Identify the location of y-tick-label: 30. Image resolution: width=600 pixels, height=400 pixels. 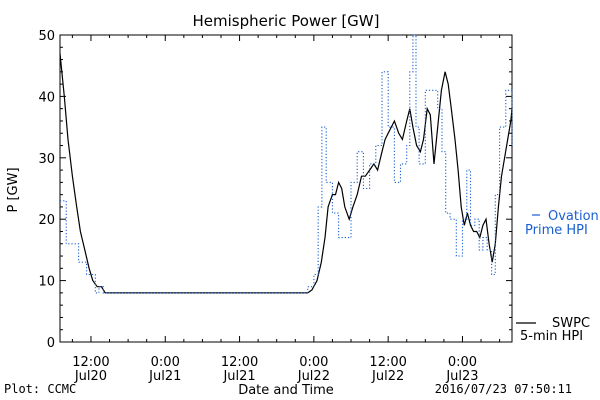
(46, 159).